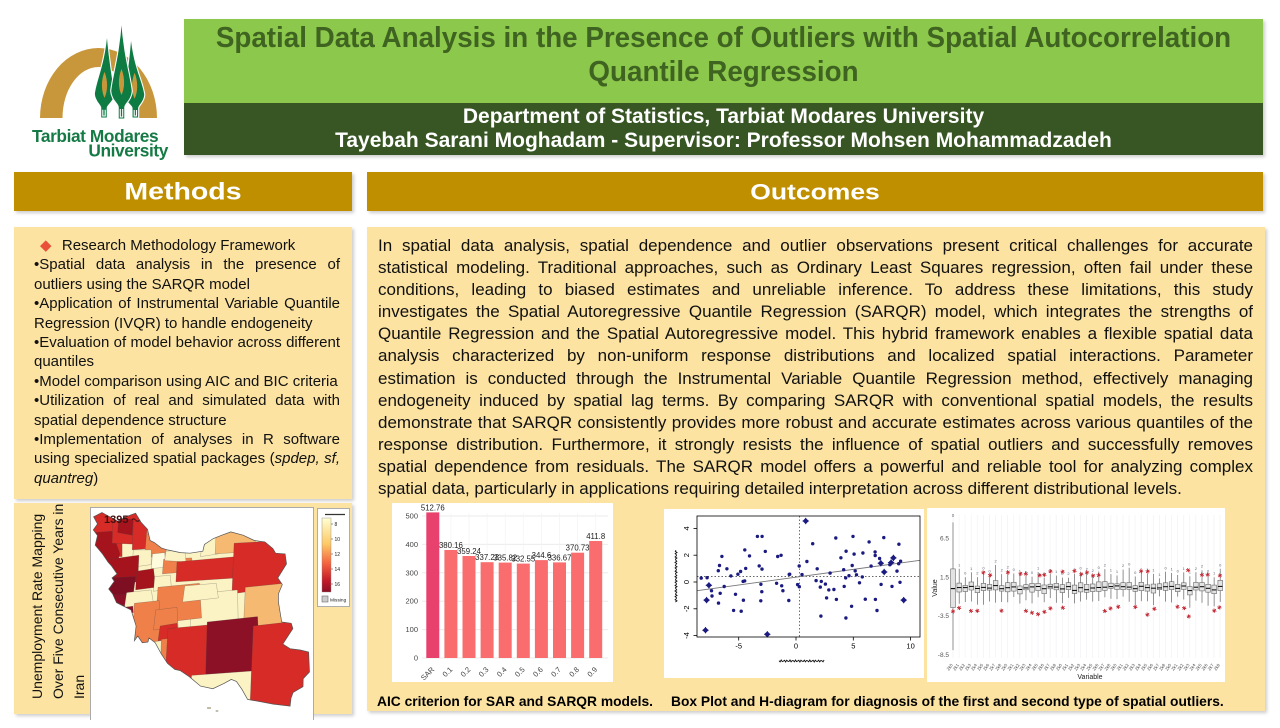 This screenshot has width=1280, height=728. What do you see at coordinates (451, 545) in the screenshot?
I see `svg-text: 380.16` at bounding box center [451, 545].